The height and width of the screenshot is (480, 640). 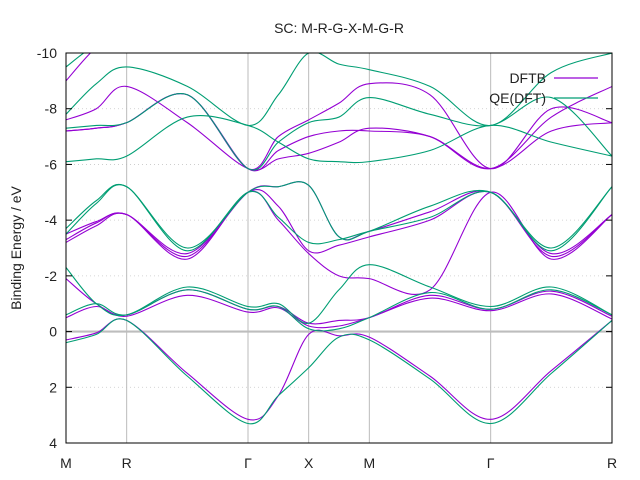 What do you see at coordinates (309, 463) in the screenshot?
I see `x-tick-label: X` at bounding box center [309, 463].